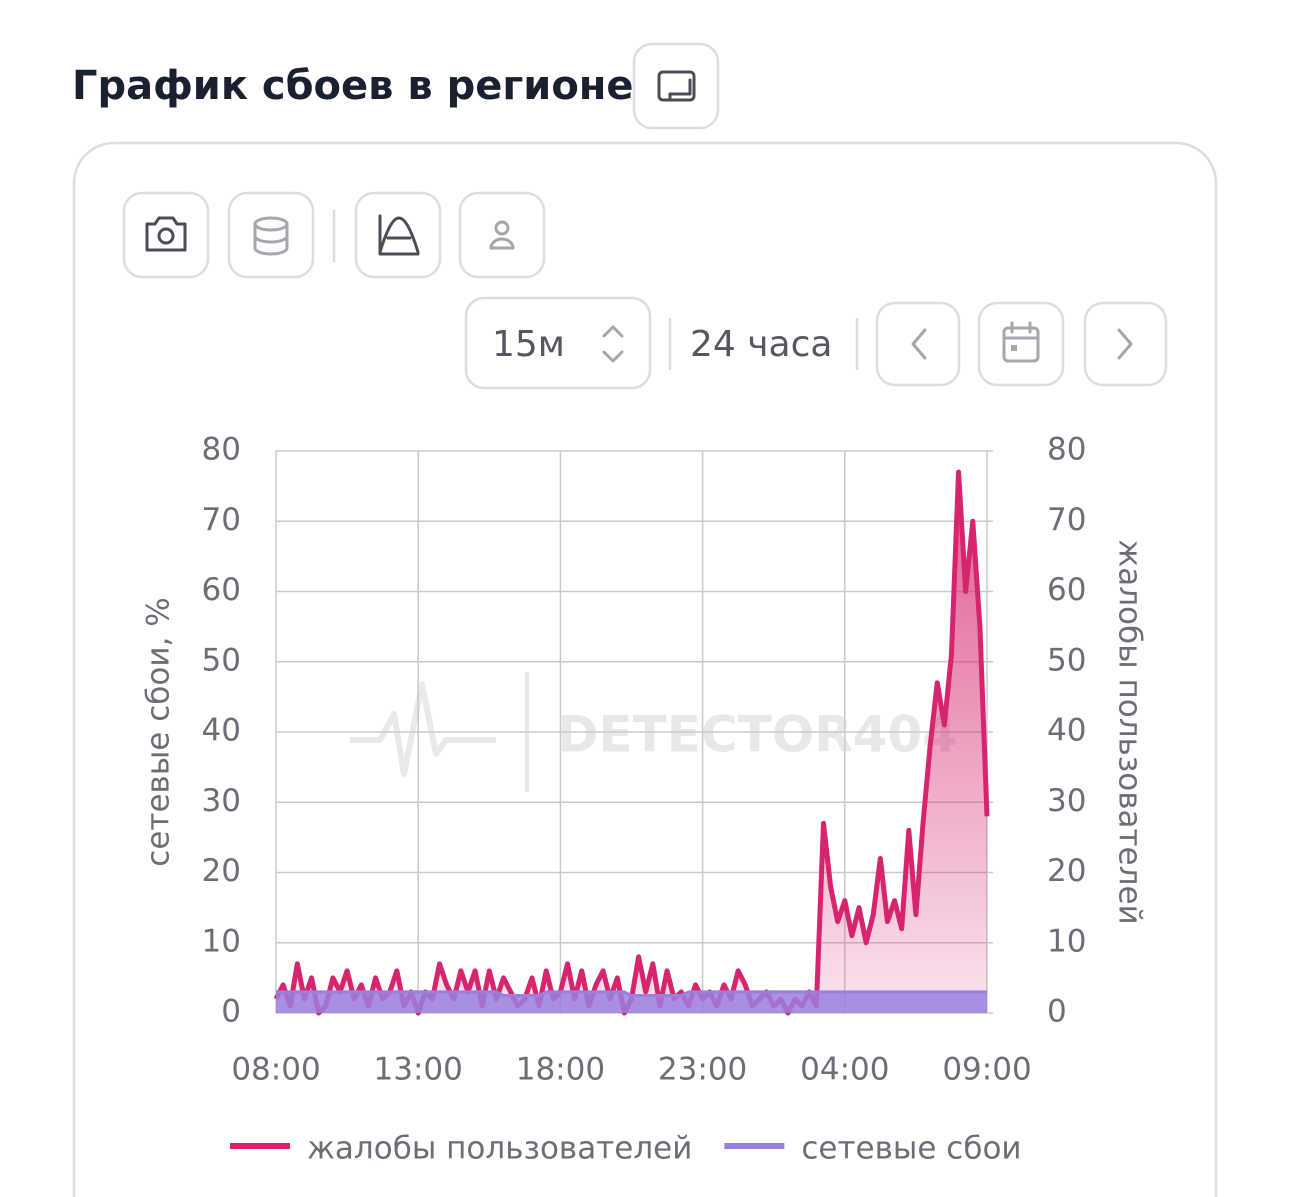 The width and height of the screenshot is (1290, 1197). Describe the element at coordinates (271, 235) in the screenshot. I see `data-button` at that location.